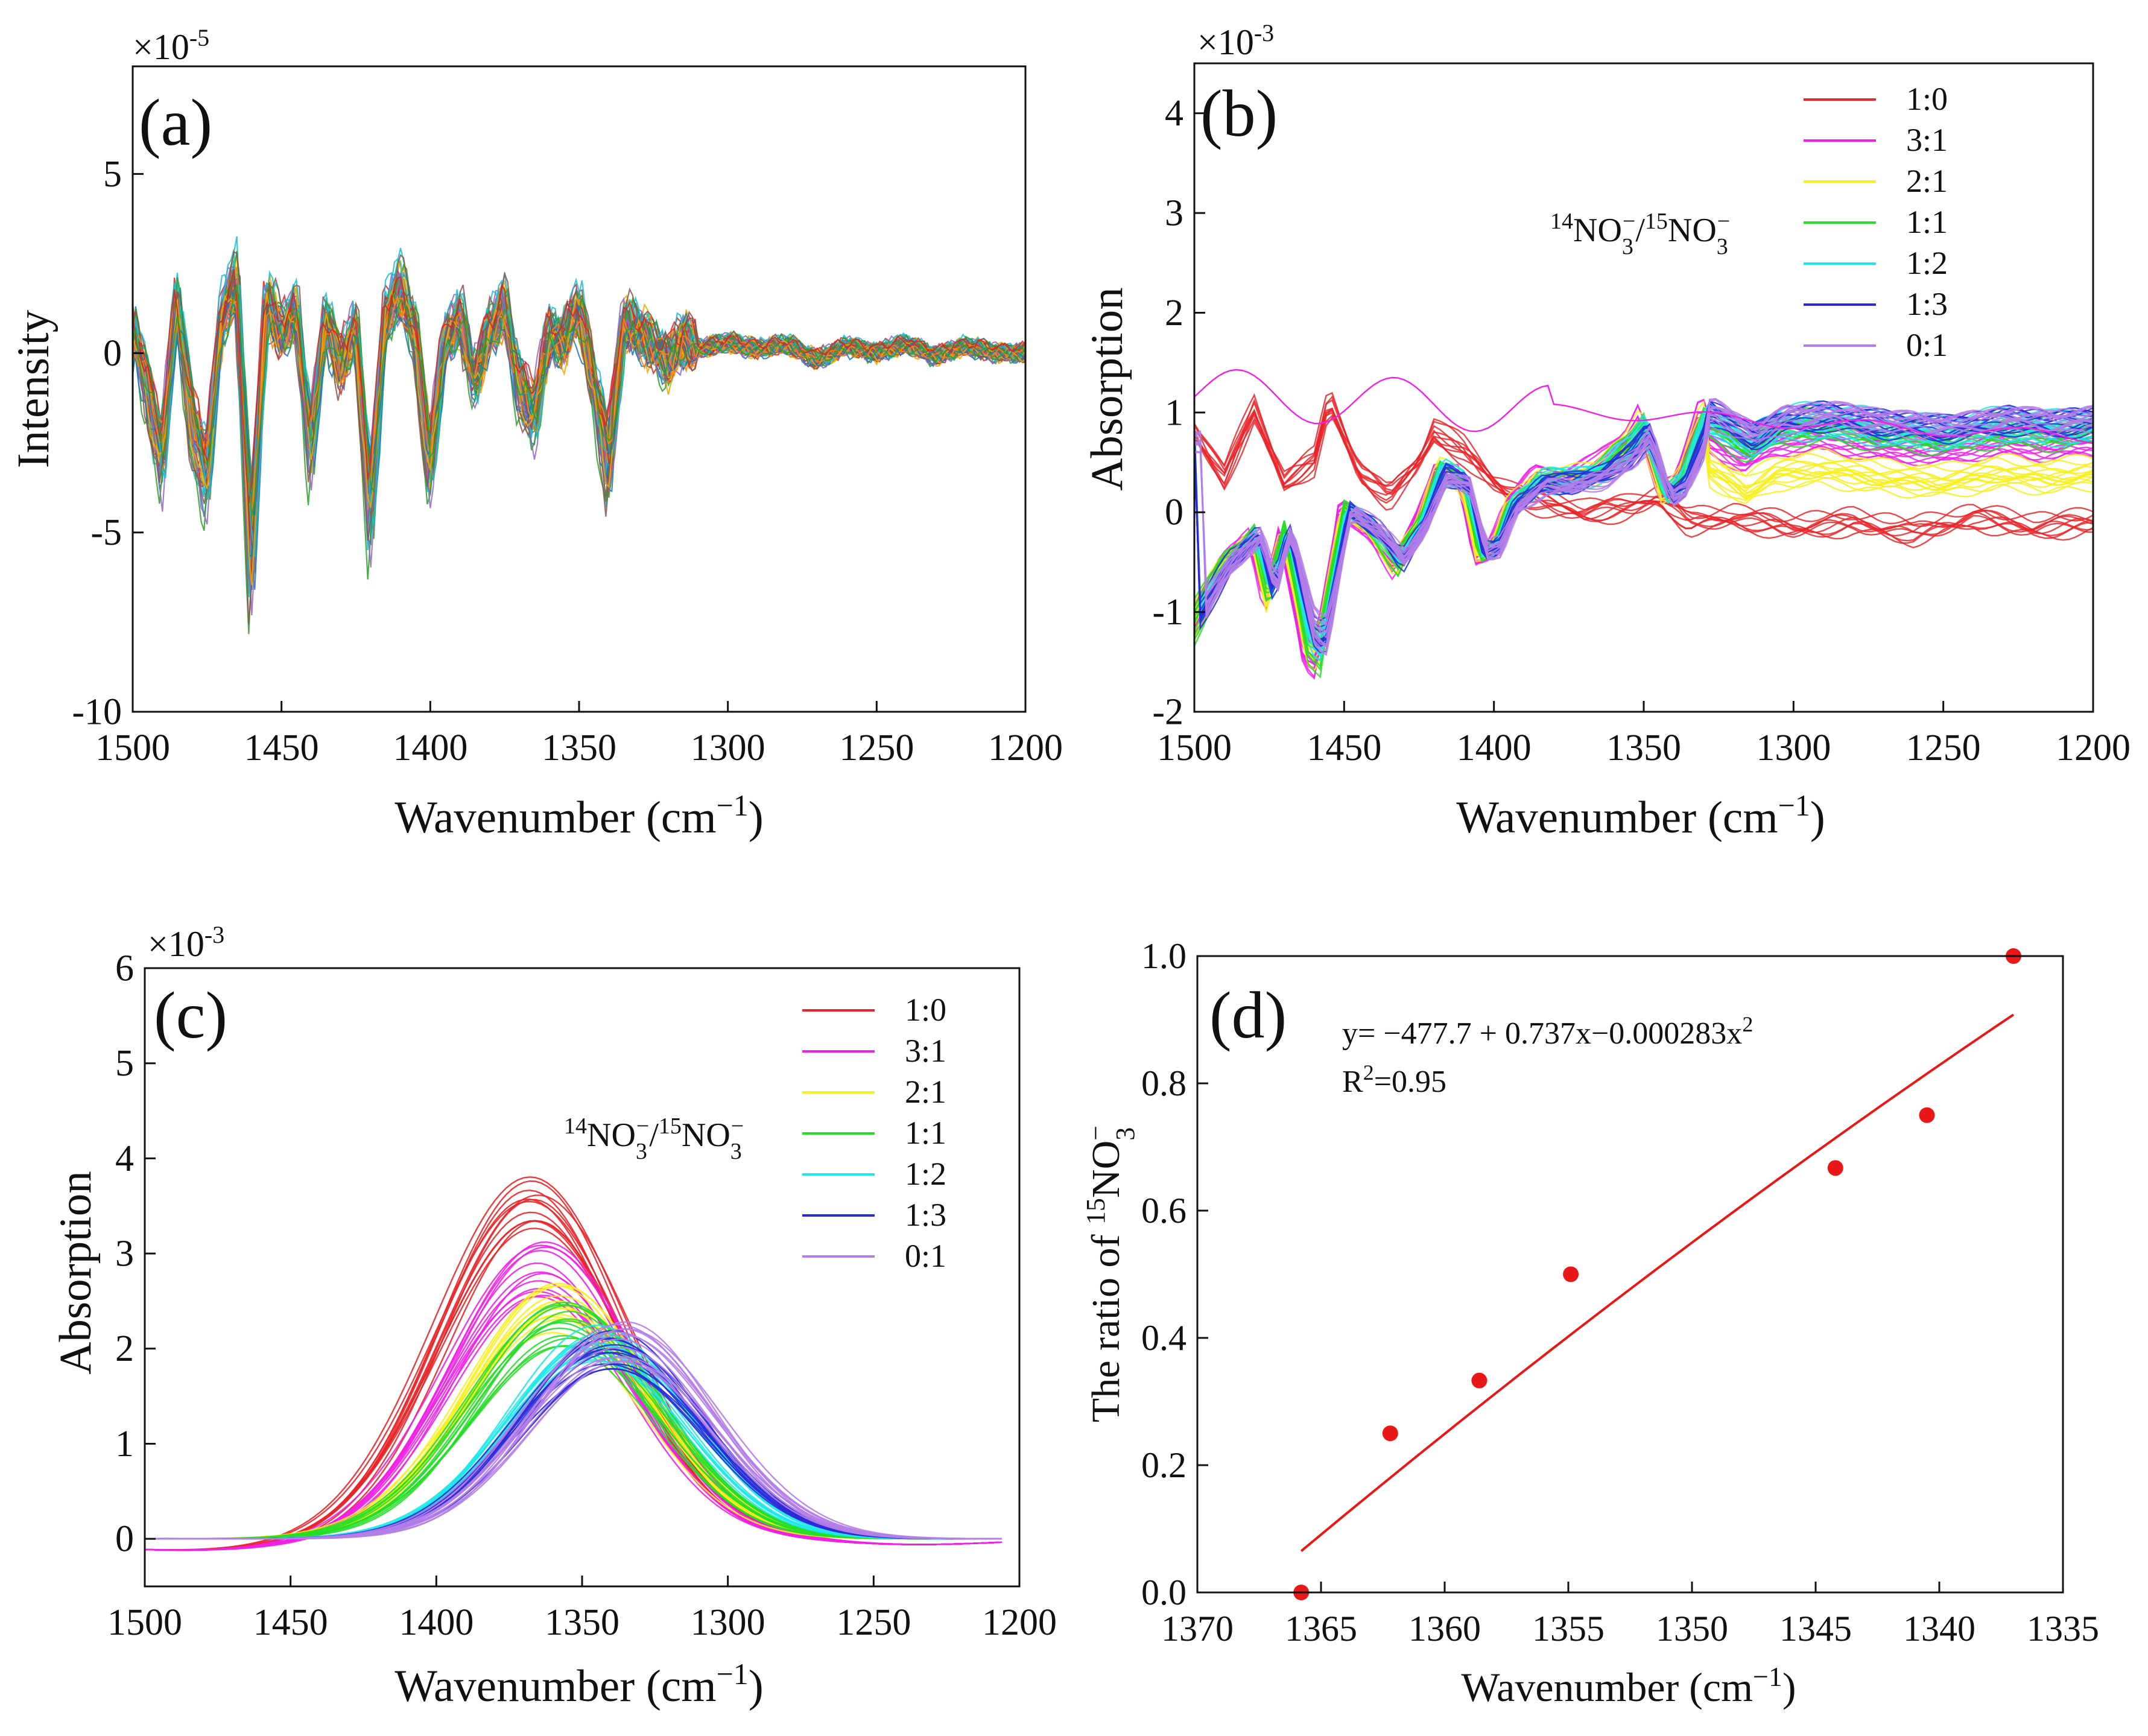 This screenshot has width=2148, height=1736. I want to click on panel-b-x-tick-label: 1350, so click(1644, 747).